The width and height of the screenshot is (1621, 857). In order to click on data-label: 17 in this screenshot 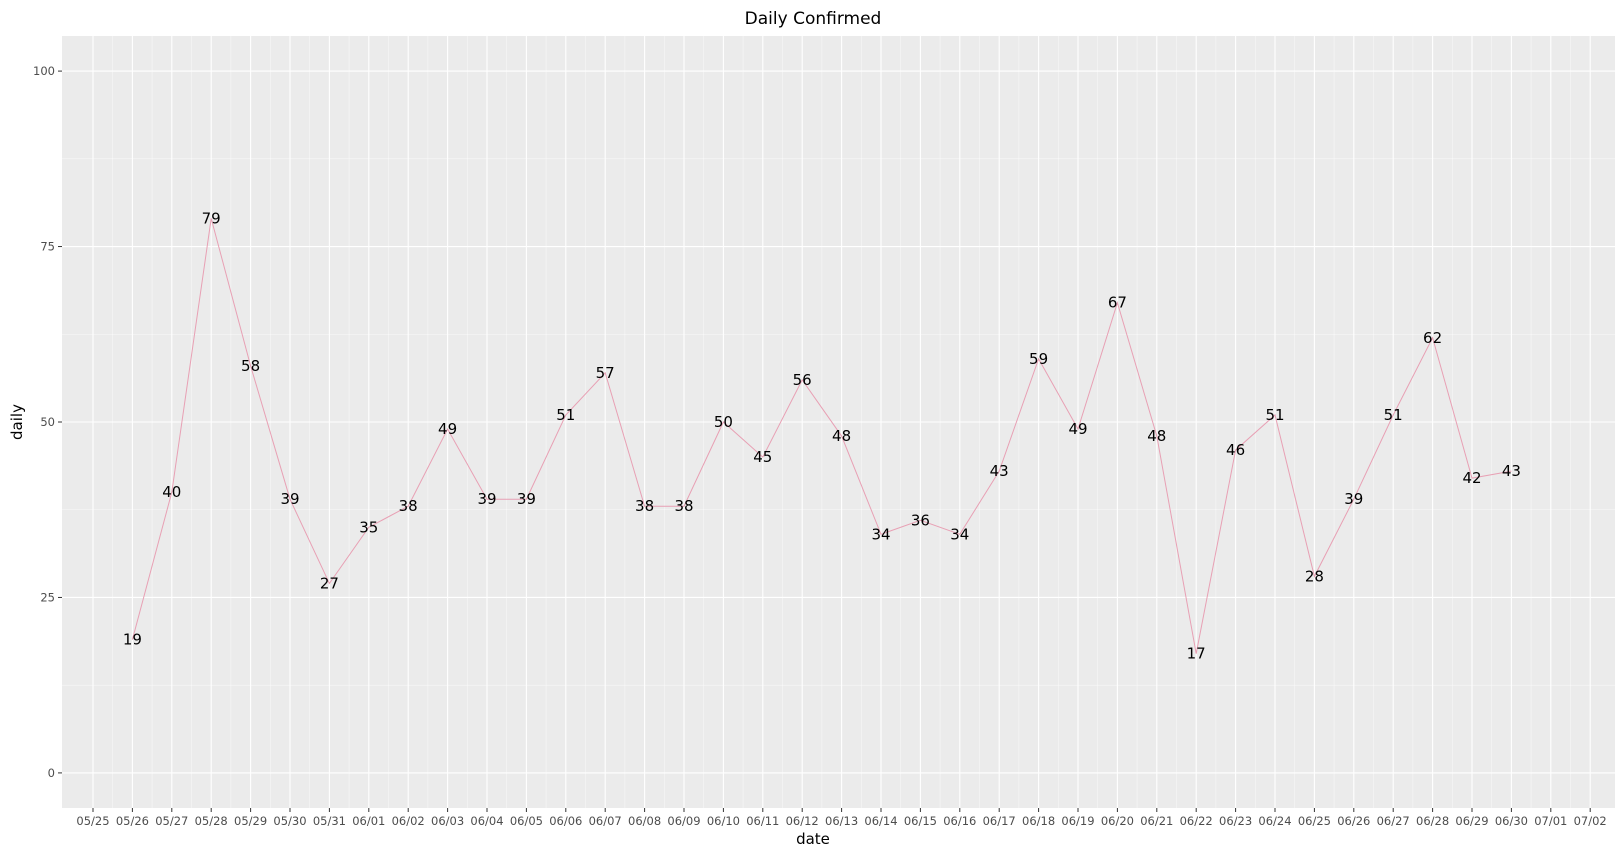, I will do `click(1196, 654)`.